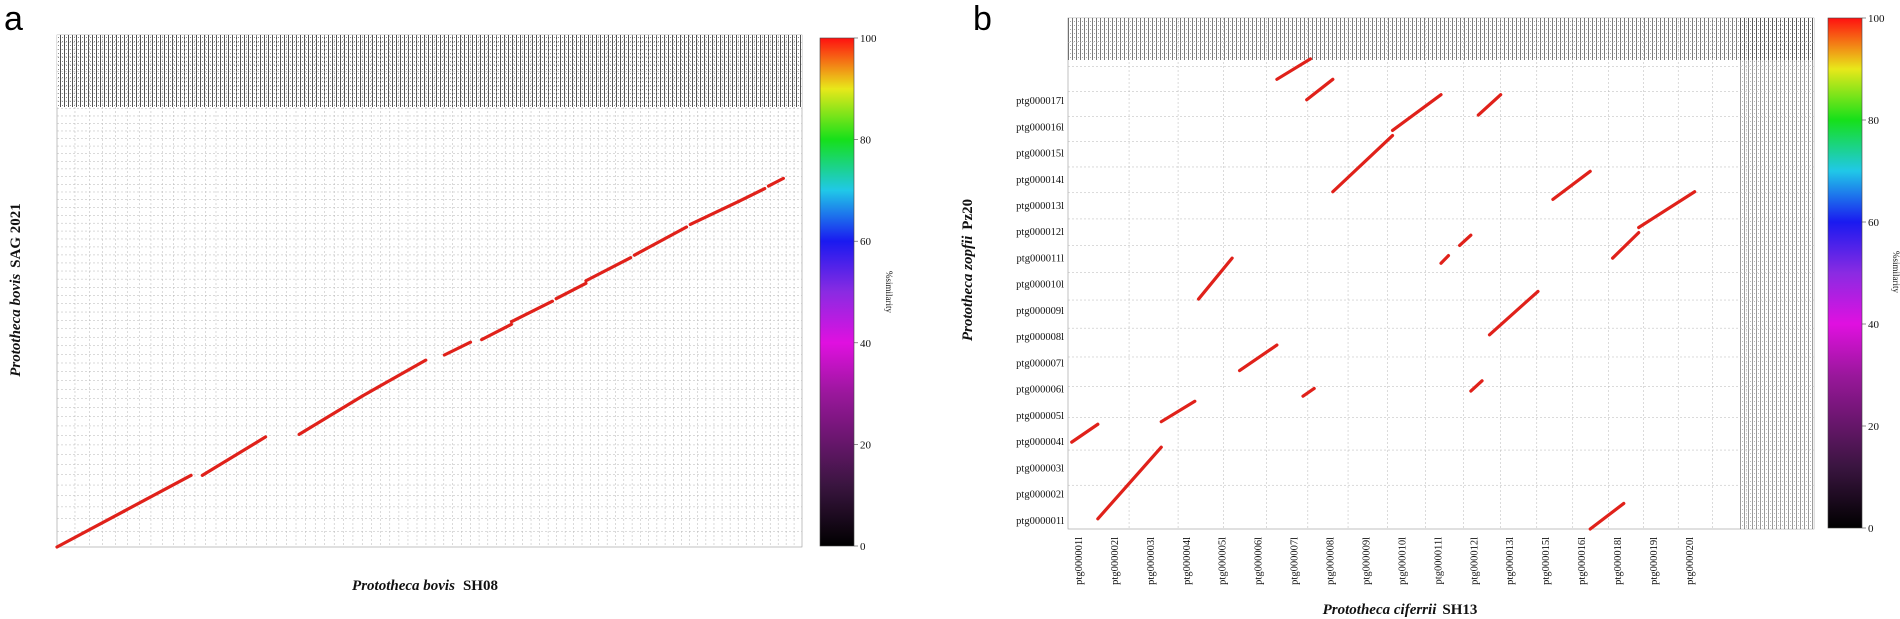 Image resolution: width=1900 pixels, height=619 pixels. What do you see at coordinates (982, 19) in the screenshot?
I see `panel-b-letter: b` at bounding box center [982, 19].